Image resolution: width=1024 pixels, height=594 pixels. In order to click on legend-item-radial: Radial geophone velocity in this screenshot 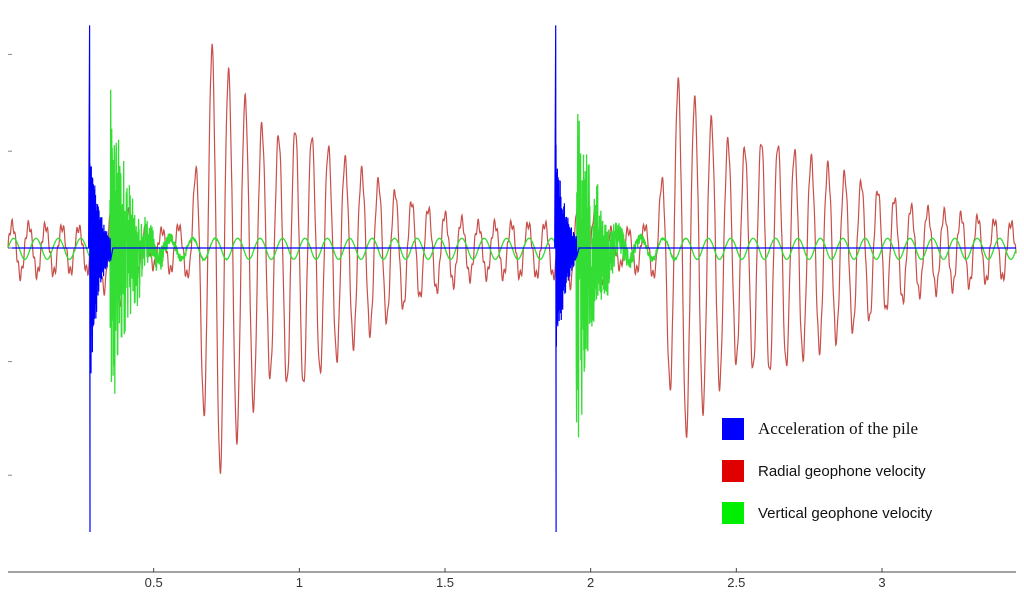, I will do `click(827, 471)`.